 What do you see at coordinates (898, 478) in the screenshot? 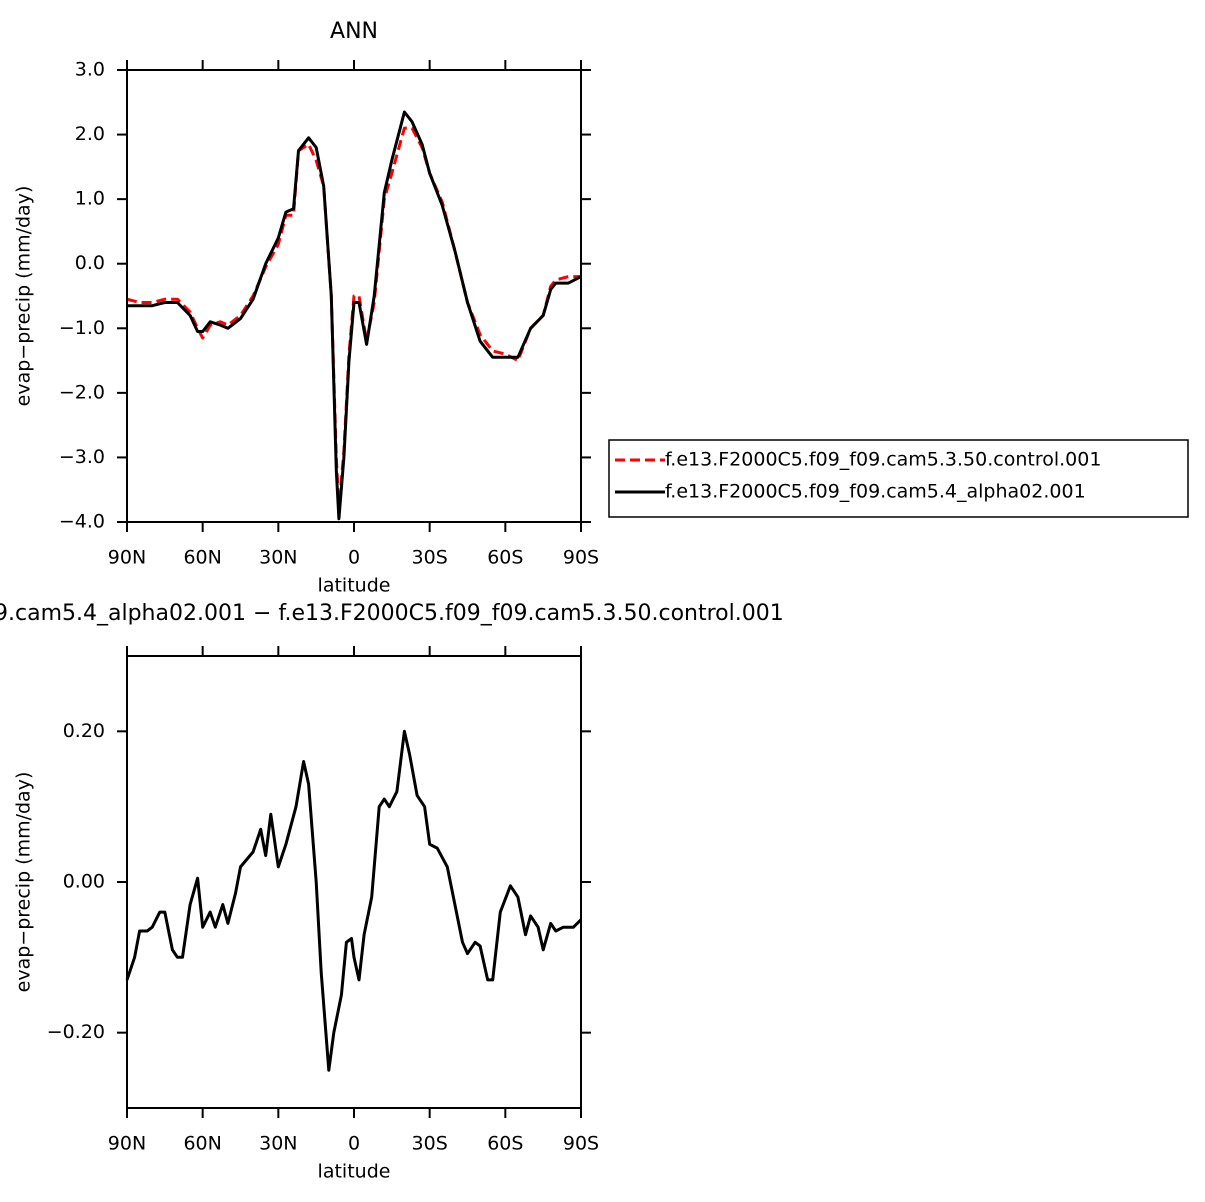
I see `legend-box` at bounding box center [898, 478].